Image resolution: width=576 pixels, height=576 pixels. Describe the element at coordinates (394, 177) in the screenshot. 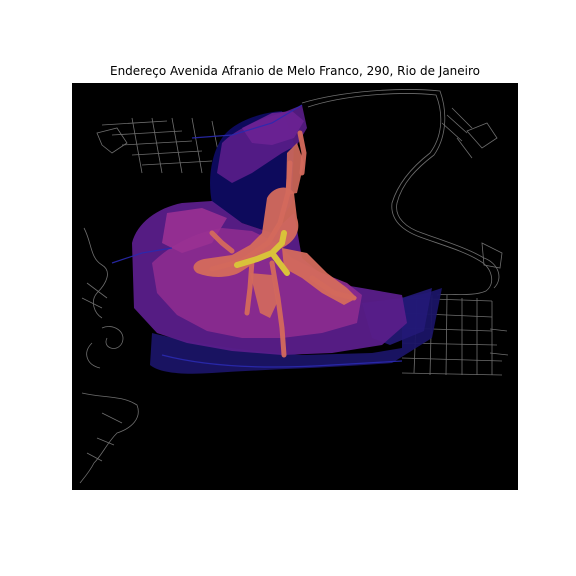

I see `coastal-road-parallel` at that location.